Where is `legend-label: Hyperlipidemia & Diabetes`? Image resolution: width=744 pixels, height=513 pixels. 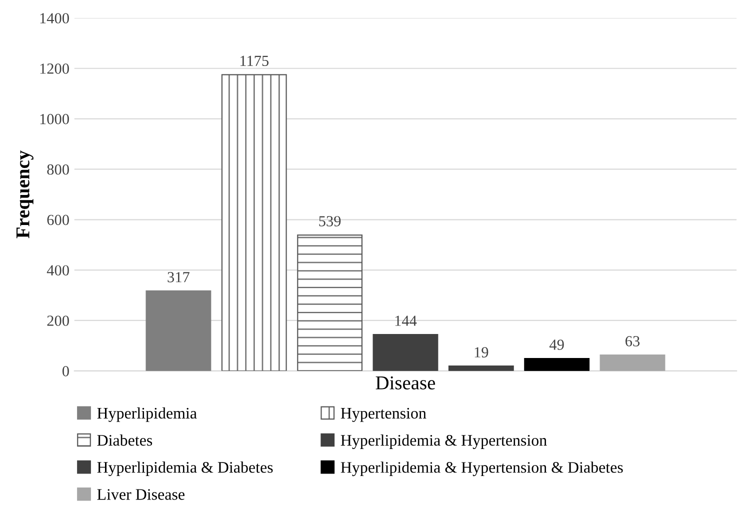
legend-label: Hyperlipidemia & Diabetes is located at coordinates (185, 469).